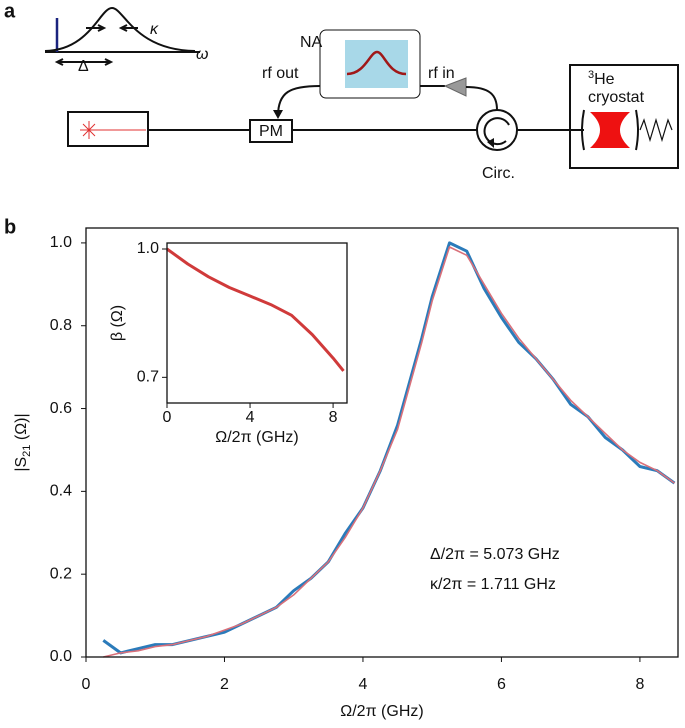 Image resolution: width=685 pixels, height=728 pixels. I want to click on laser-box, so click(108, 129).